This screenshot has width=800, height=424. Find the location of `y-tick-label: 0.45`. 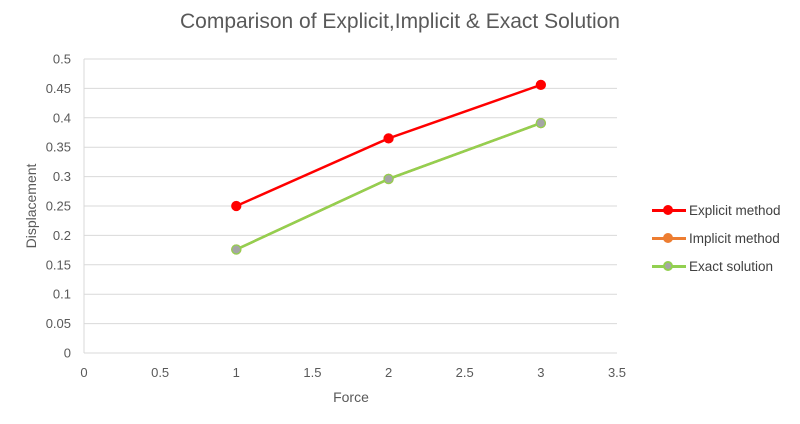

y-tick-label: 0.45 is located at coordinates (58, 88).